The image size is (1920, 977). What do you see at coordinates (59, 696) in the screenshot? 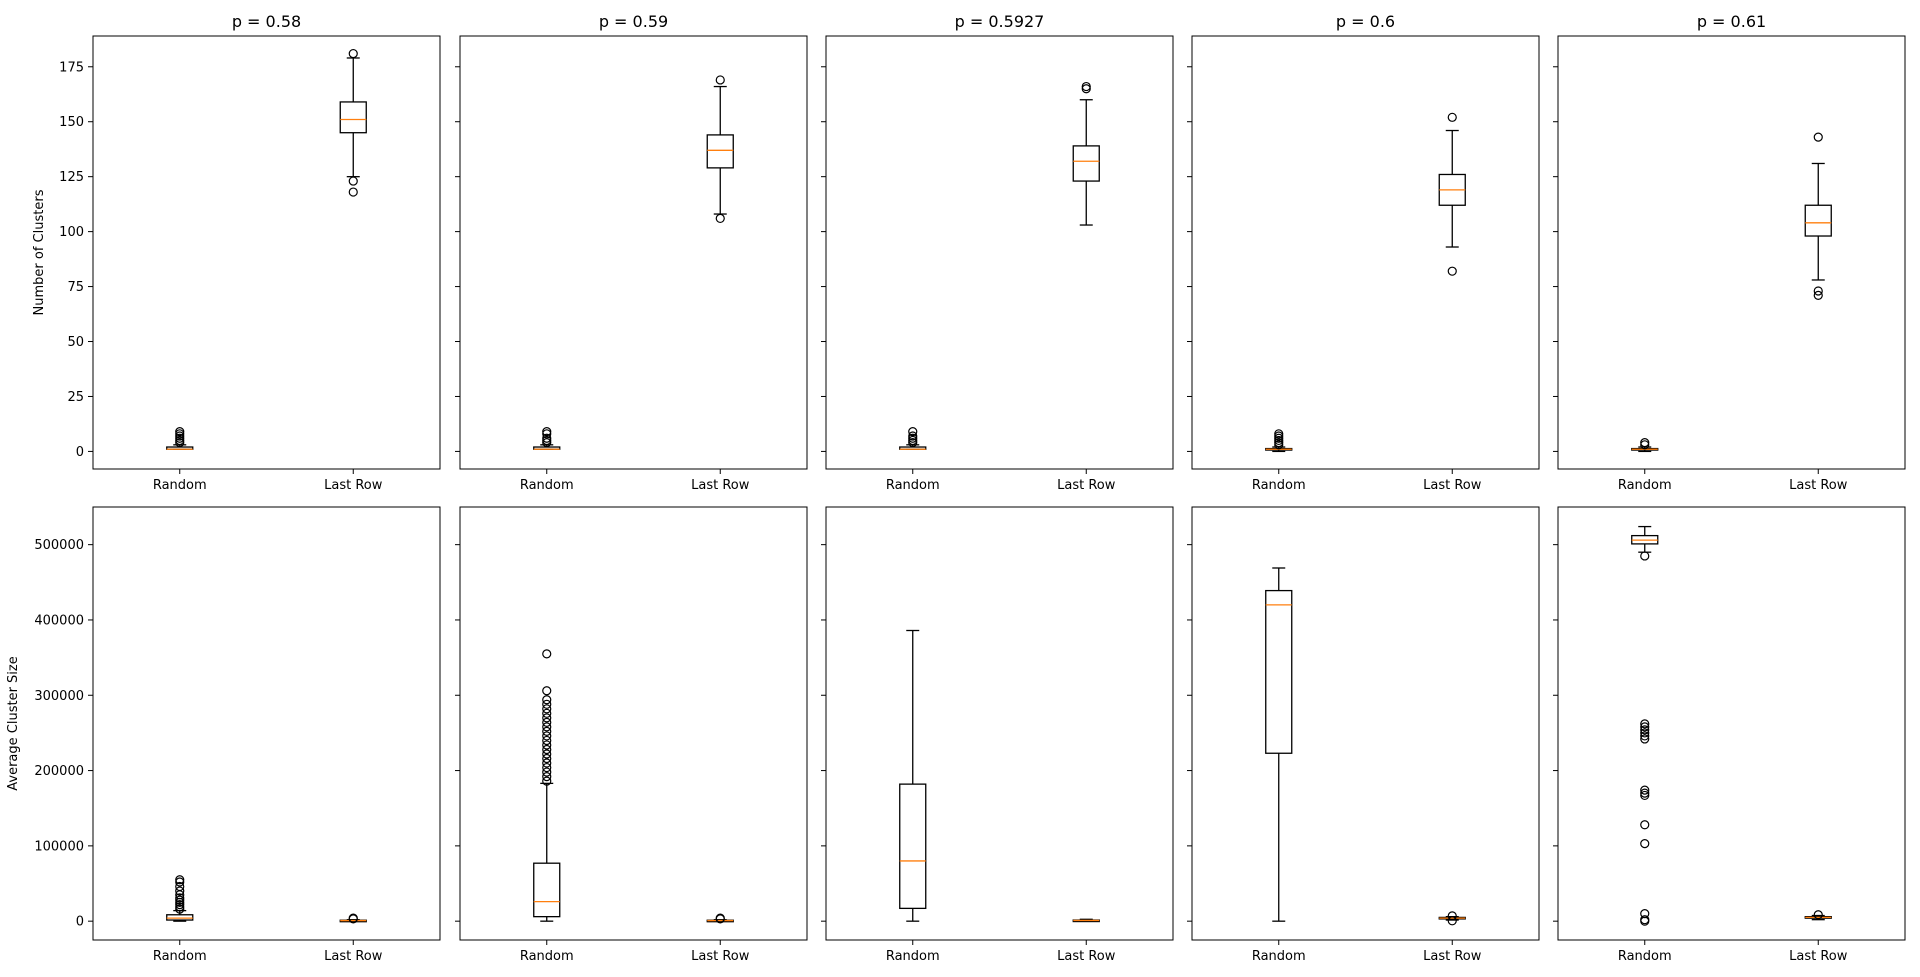
I see `y-tick-label: 300000` at bounding box center [59, 696].